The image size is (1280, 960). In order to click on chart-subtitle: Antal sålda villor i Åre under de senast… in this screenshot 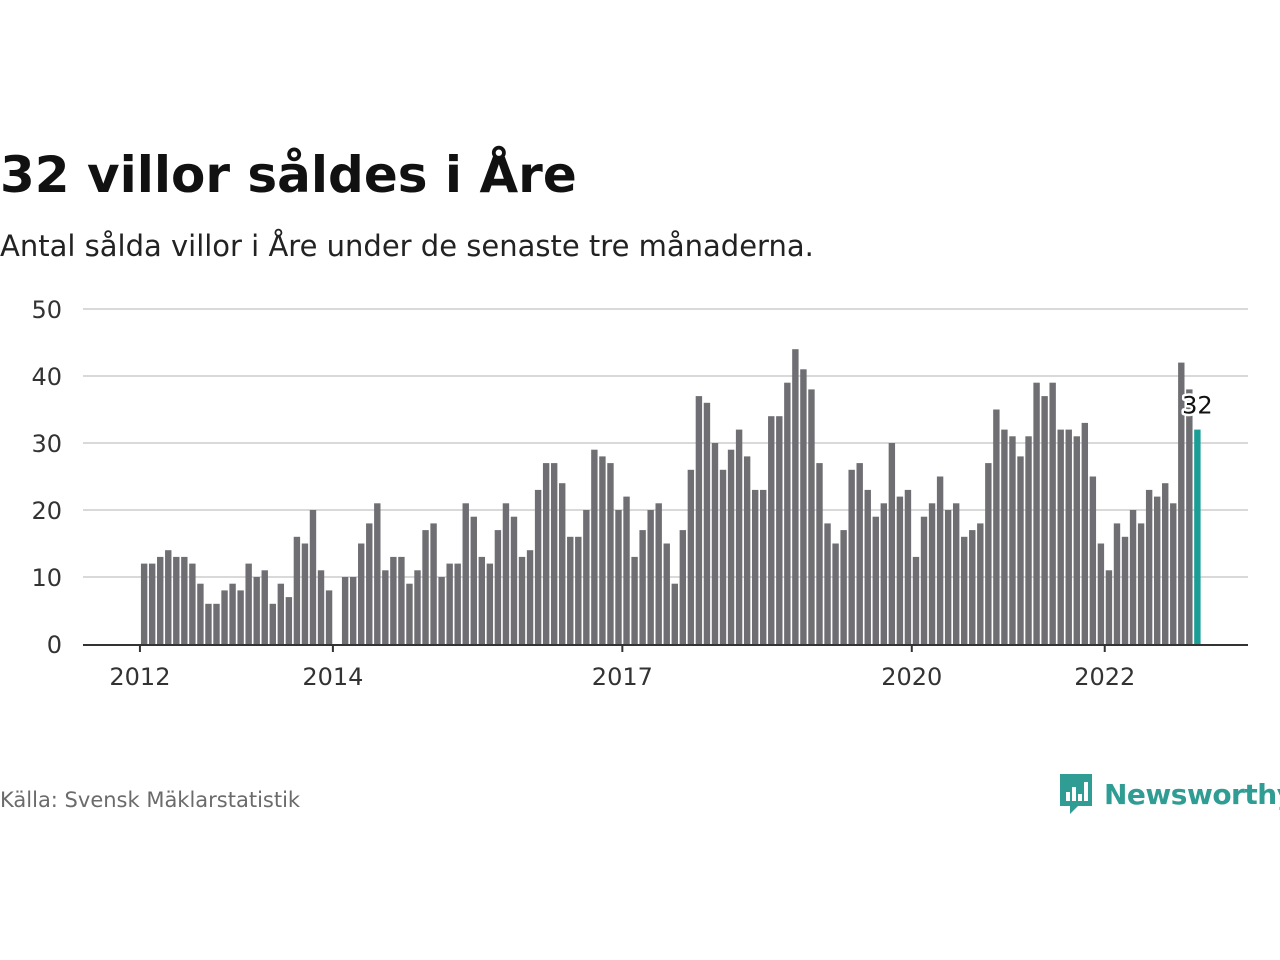, I will do `click(407, 246)`.